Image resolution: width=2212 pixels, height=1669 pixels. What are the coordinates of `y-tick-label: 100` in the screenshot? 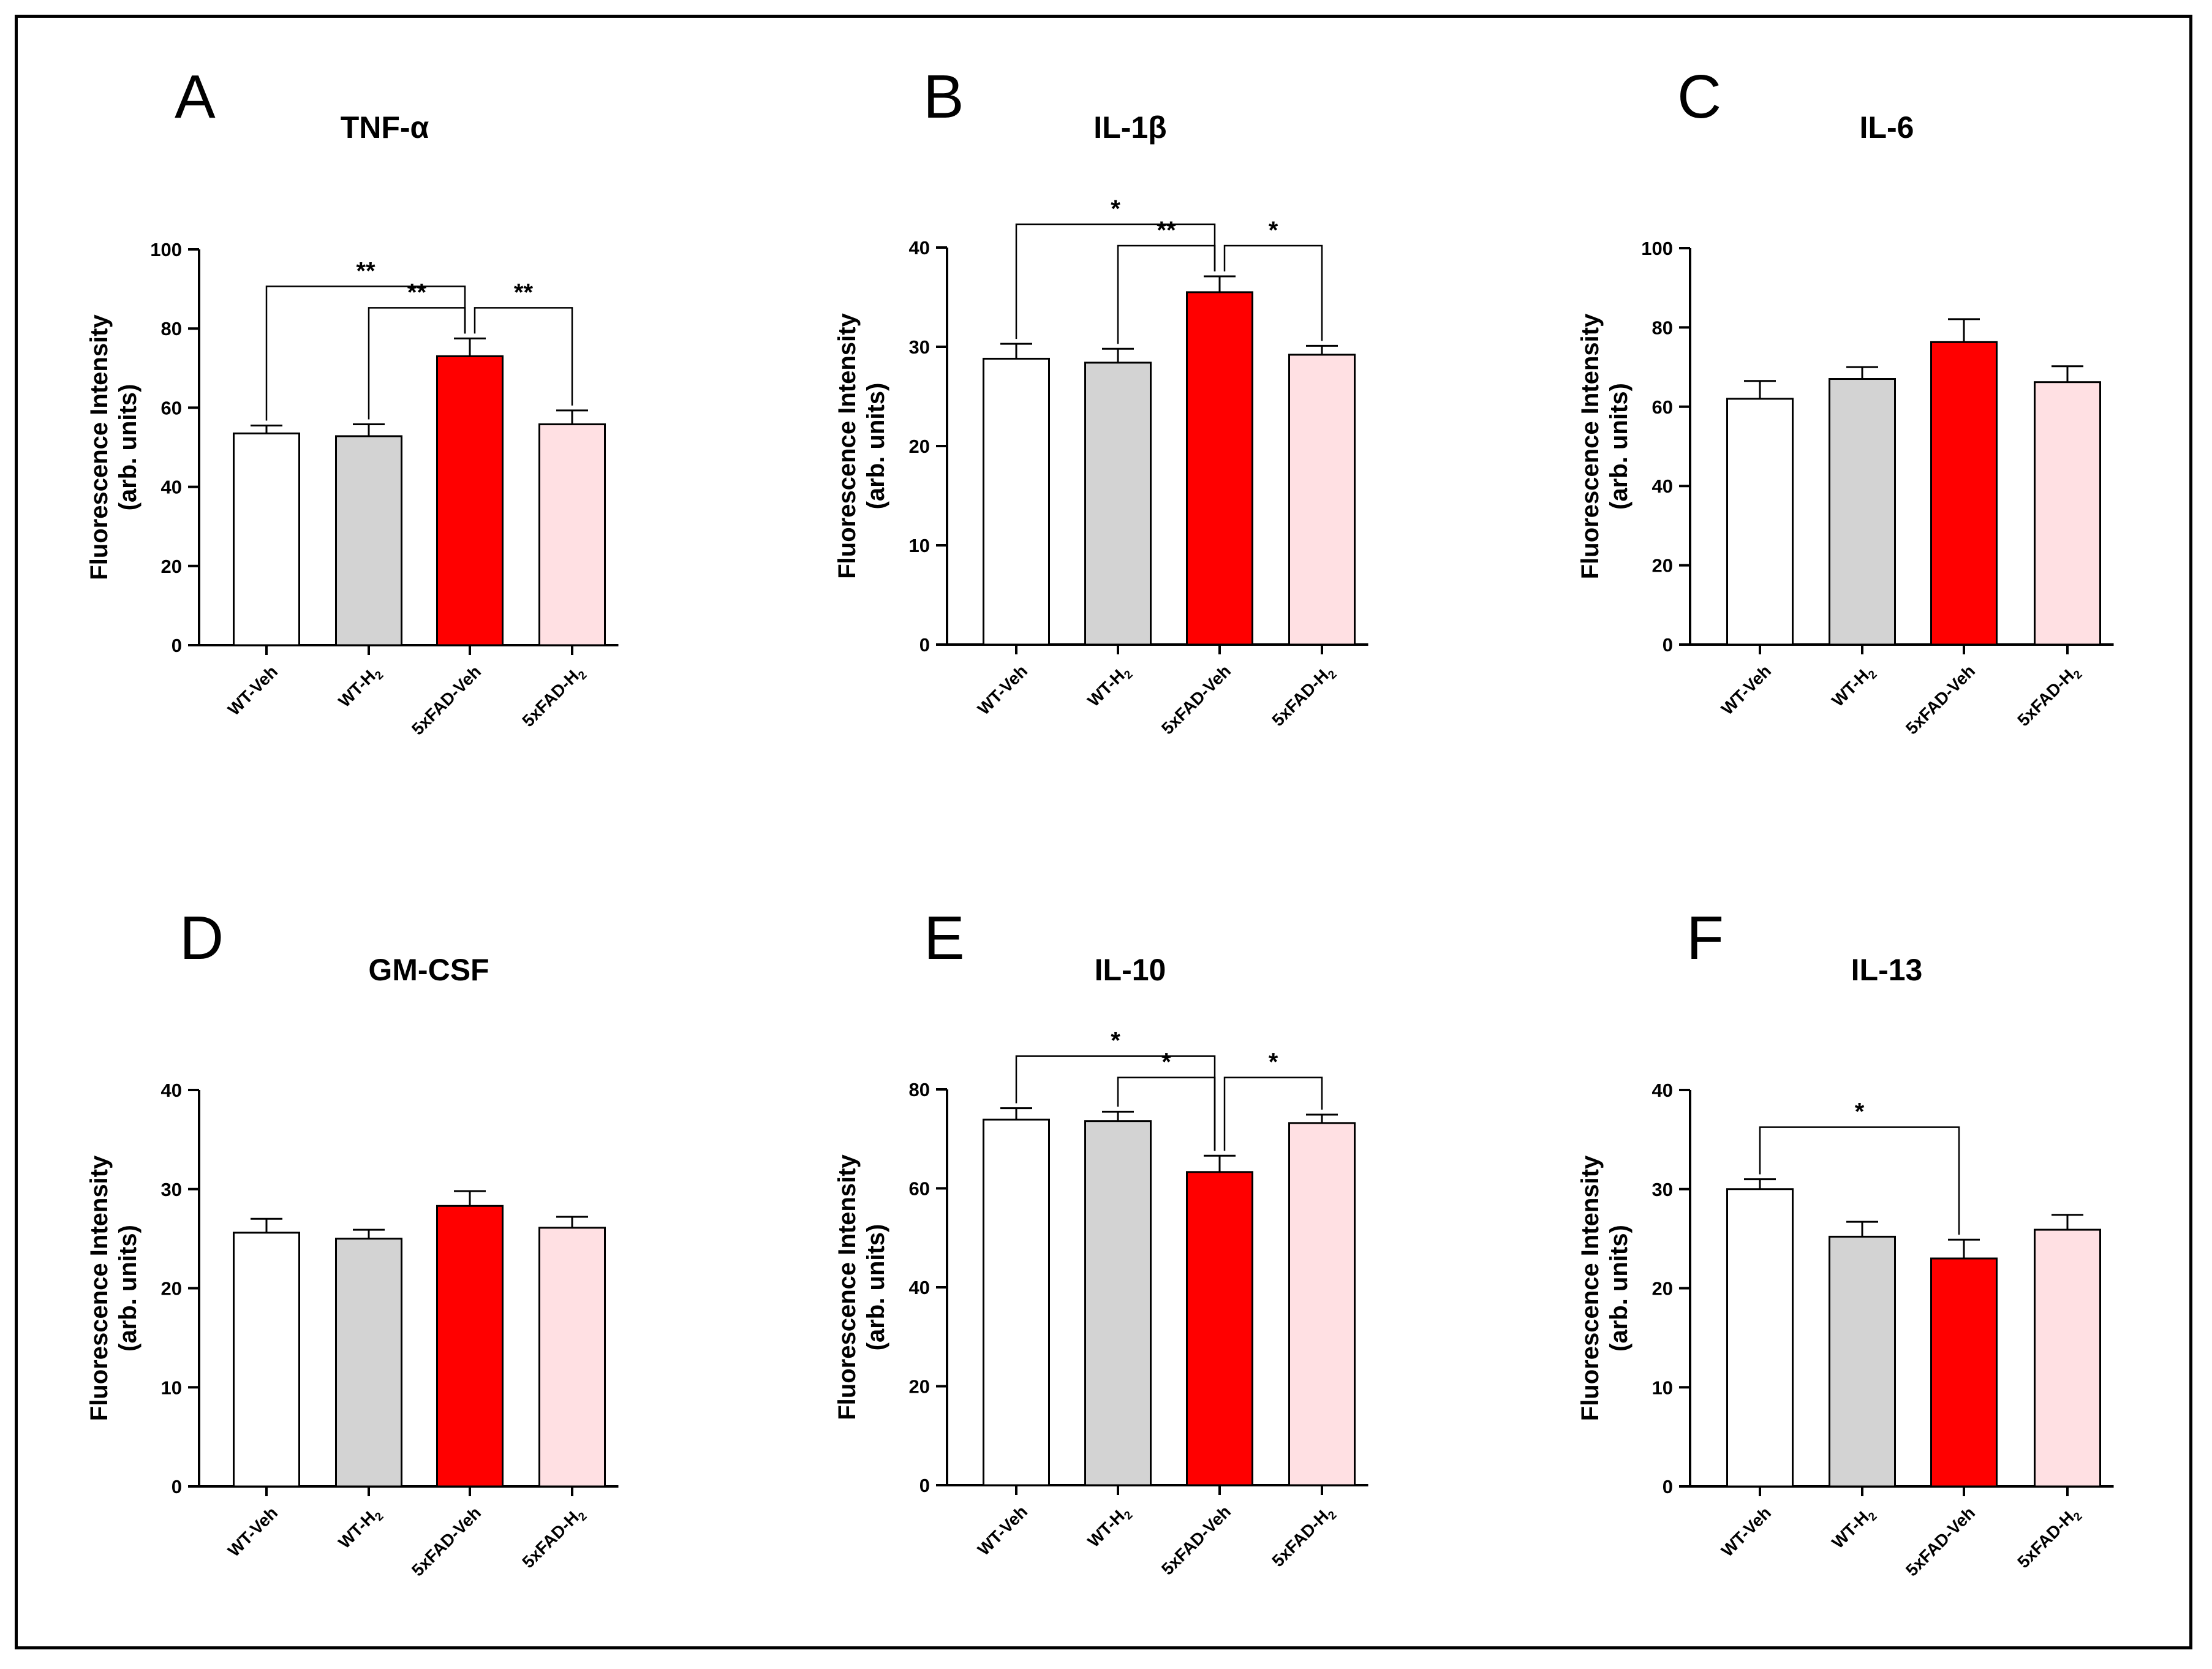 It's located at (166, 249).